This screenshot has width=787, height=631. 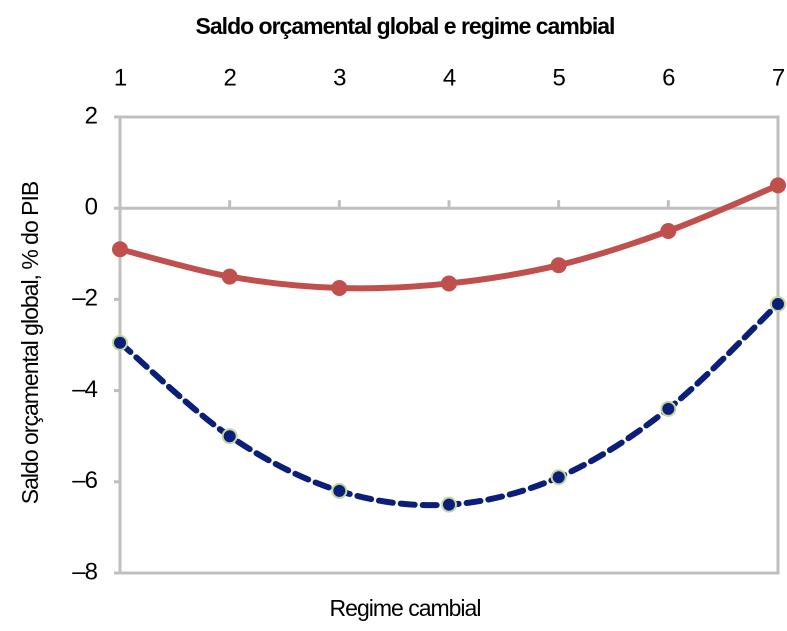 What do you see at coordinates (405, 608) in the screenshot?
I see `x-axis-label: Regime cambial` at bounding box center [405, 608].